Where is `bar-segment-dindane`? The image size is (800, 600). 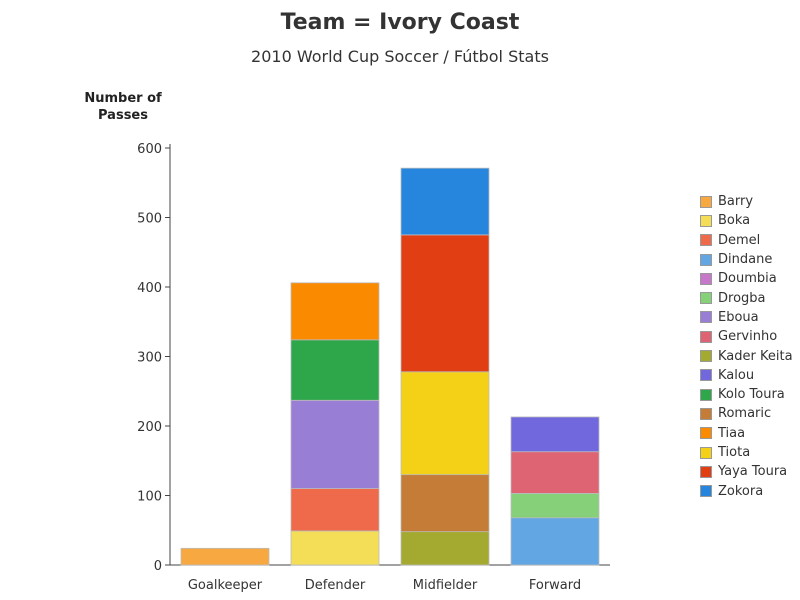
bar-segment-dindane is located at coordinates (555, 541).